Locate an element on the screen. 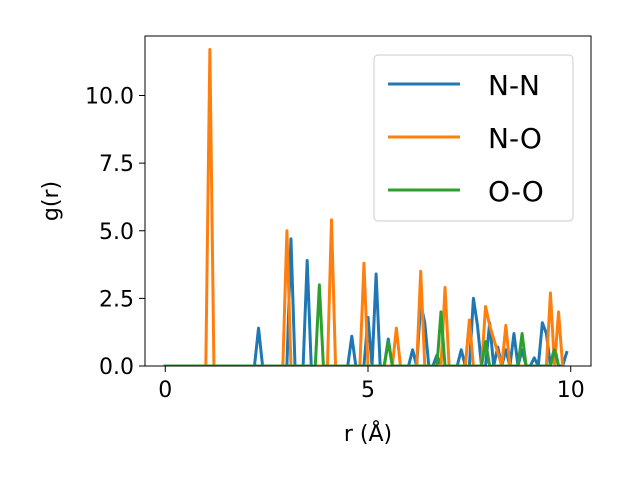  legend-label-o-o: O-O is located at coordinates (516, 191).